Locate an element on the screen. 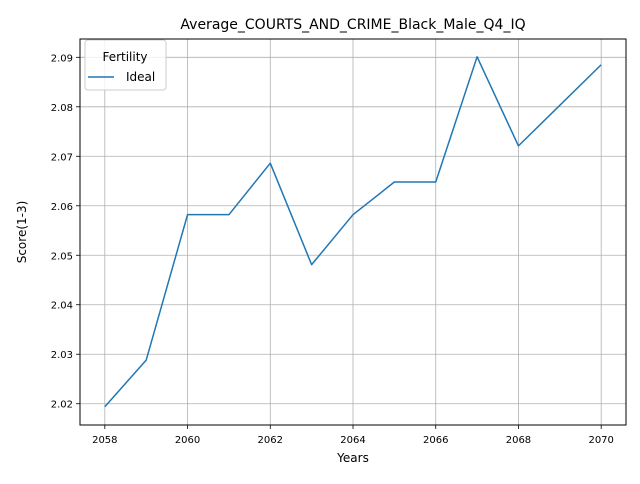  y-tick-label: 2.03 is located at coordinates (62, 355).